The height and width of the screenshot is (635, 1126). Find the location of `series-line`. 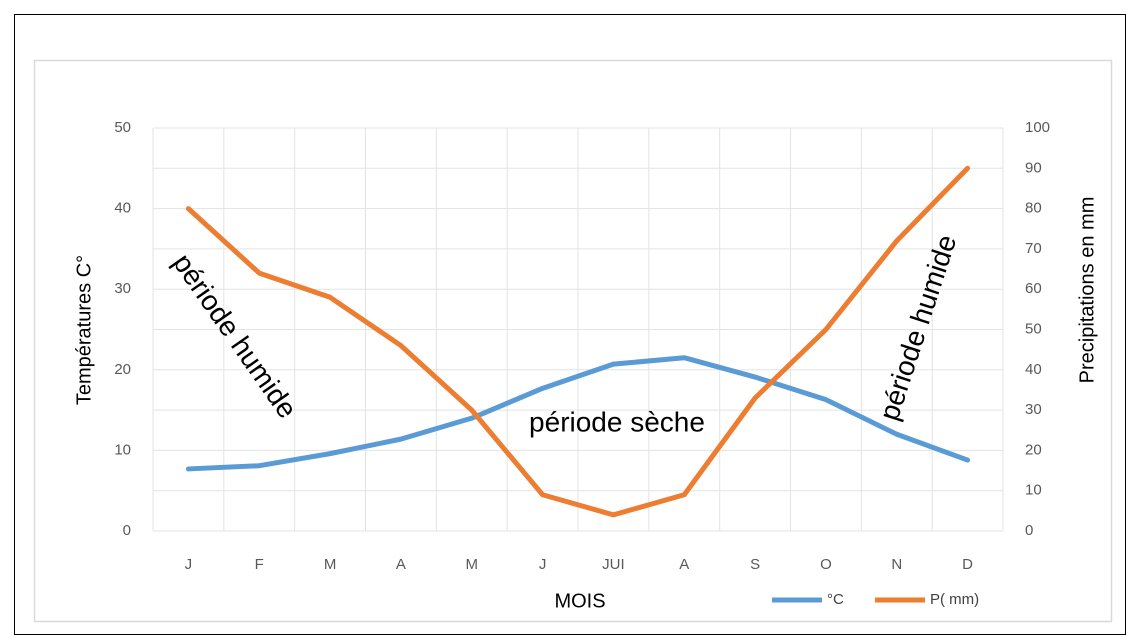

series-line is located at coordinates (578, 413).